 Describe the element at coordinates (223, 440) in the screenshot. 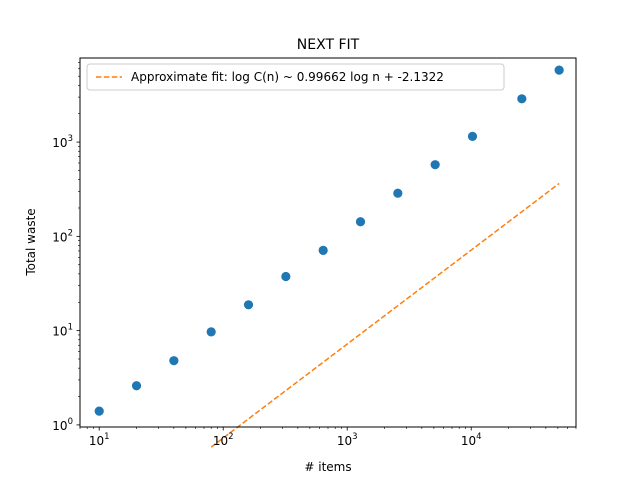

I see `x-tick-label: 10²` at that location.